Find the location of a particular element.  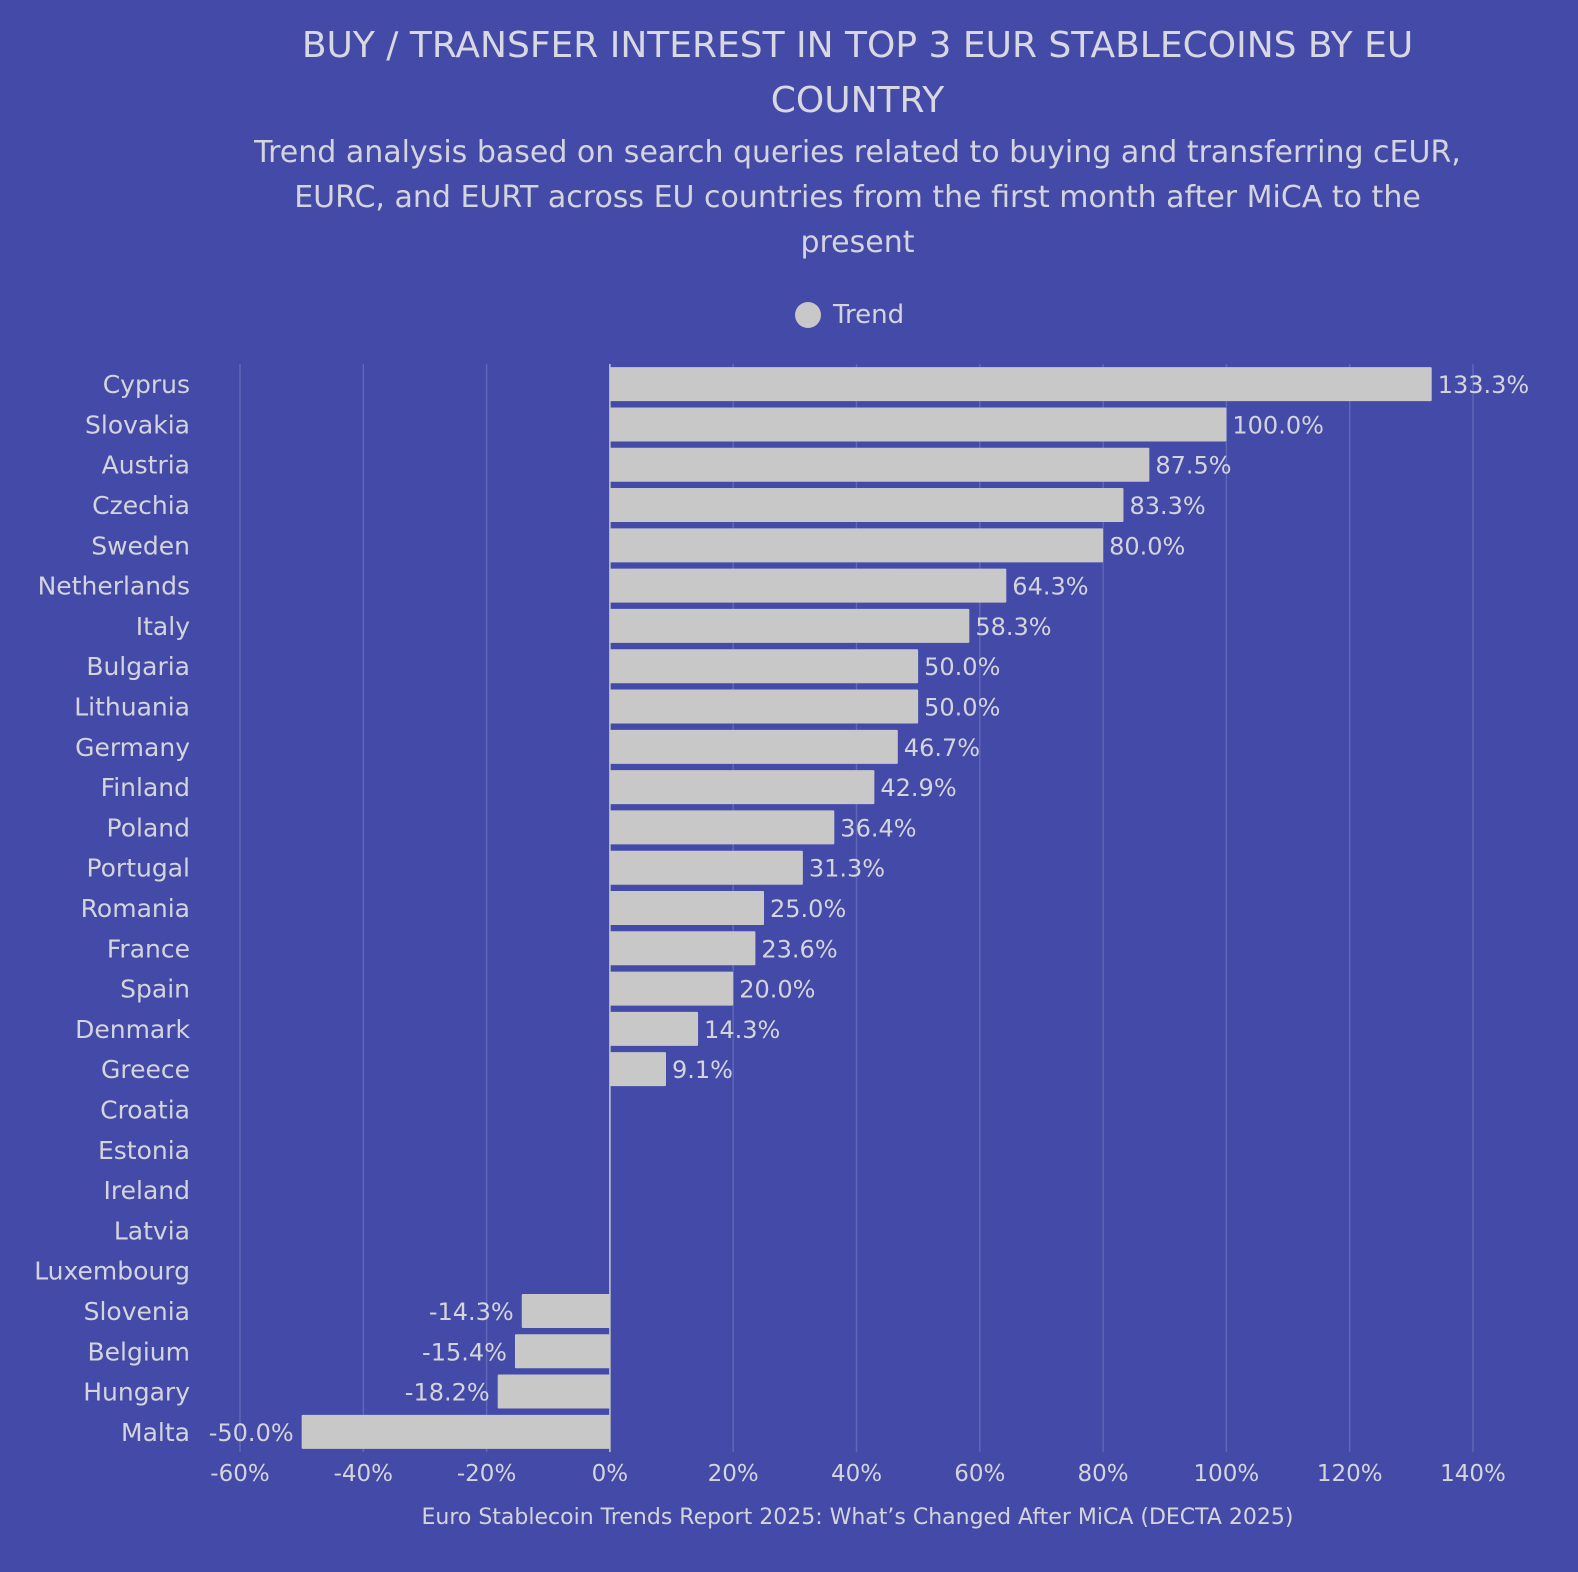

x-tick-label: -20% is located at coordinates (486, 1474).